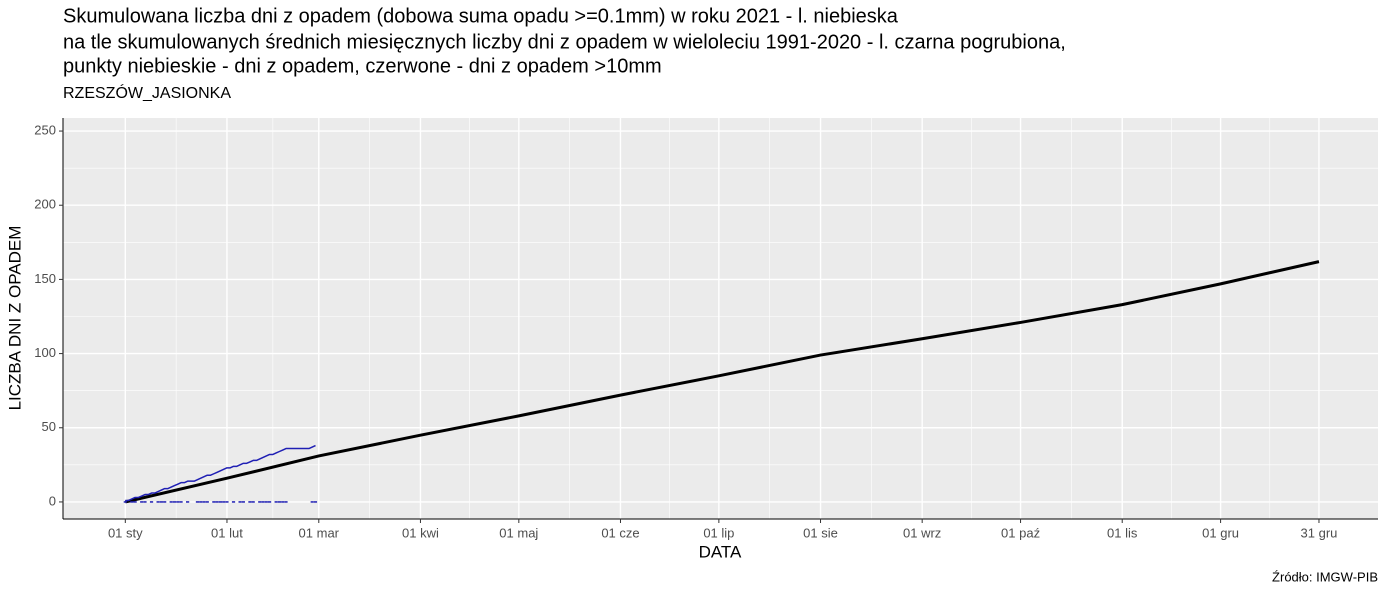 This screenshot has width=1386, height=594. What do you see at coordinates (14, 318) in the screenshot?
I see `y-axis-title: LICZBA DNI Z OPADEM` at bounding box center [14, 318].